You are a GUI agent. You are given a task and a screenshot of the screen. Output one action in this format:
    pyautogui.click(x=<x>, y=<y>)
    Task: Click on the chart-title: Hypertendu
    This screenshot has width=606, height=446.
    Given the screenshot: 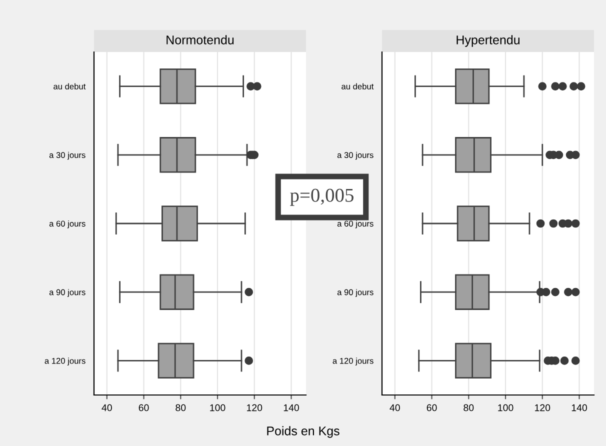 What is the action you would take?
    pyautogui.click(x=488, y=41)
    